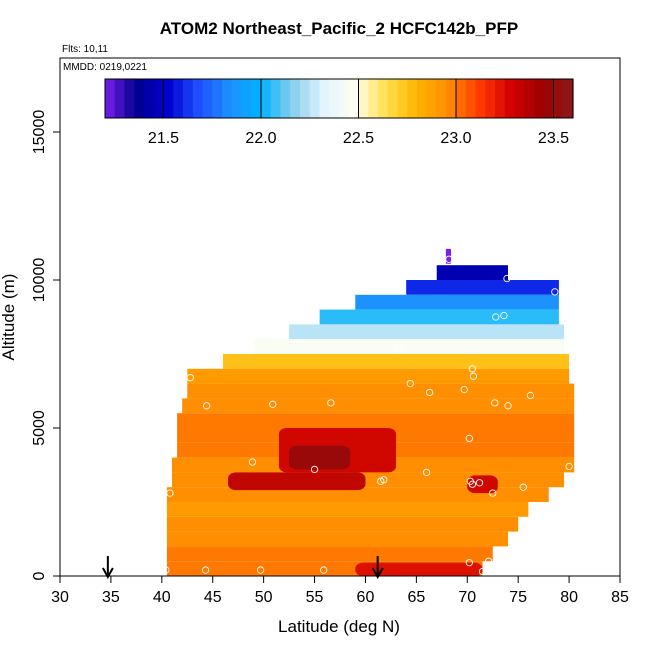 The height and width of the screenshot is (650, 650). Describe the element at coordinates (339, 626) in the screenshot. I see `x-axis-label: Latitude (deg N)` at that location.